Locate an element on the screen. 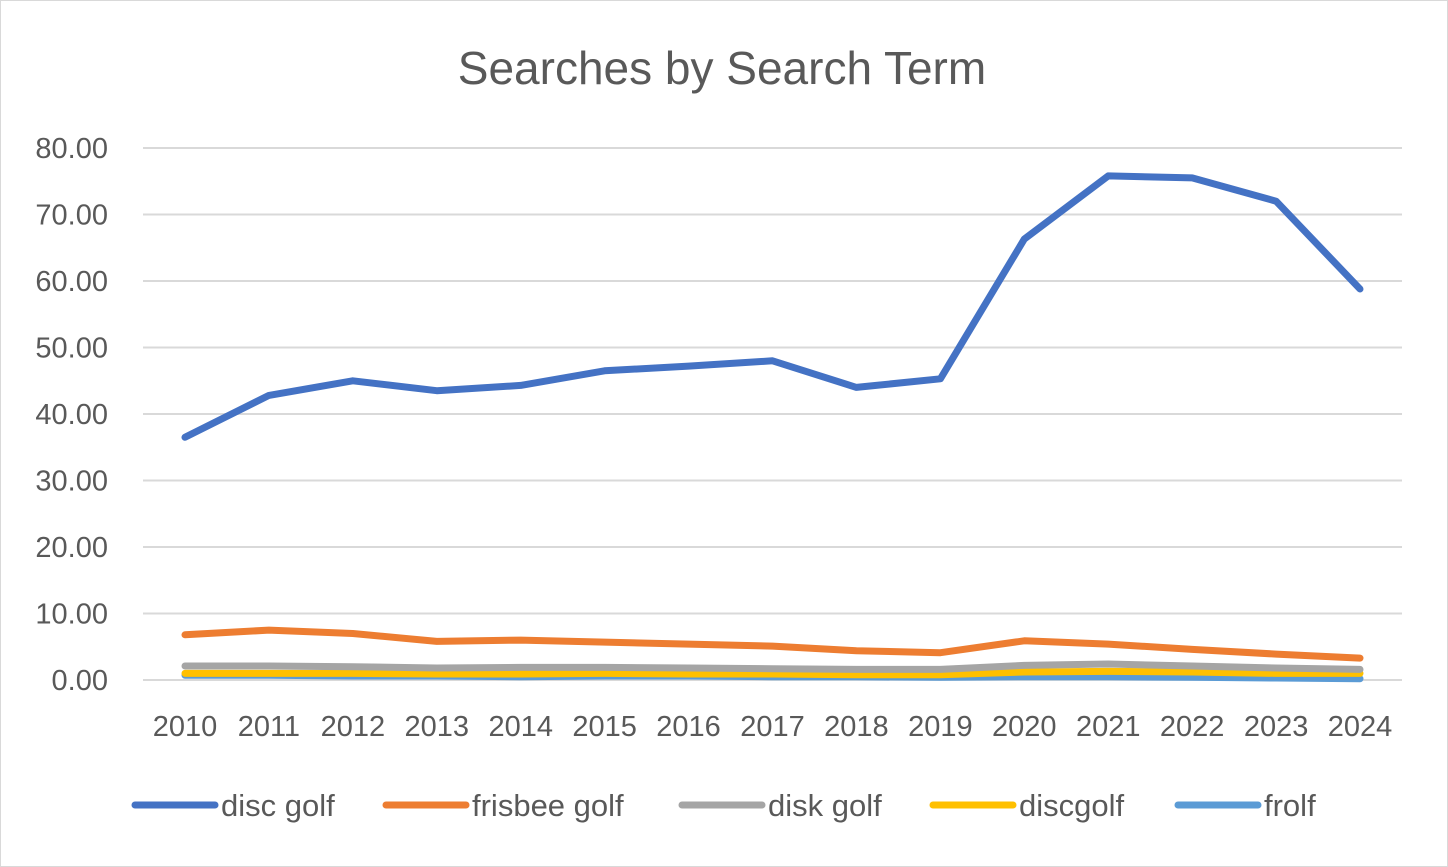 The image size is (1448, 867). y-tick-label: 20.00 is located at coordinates (71, 548).